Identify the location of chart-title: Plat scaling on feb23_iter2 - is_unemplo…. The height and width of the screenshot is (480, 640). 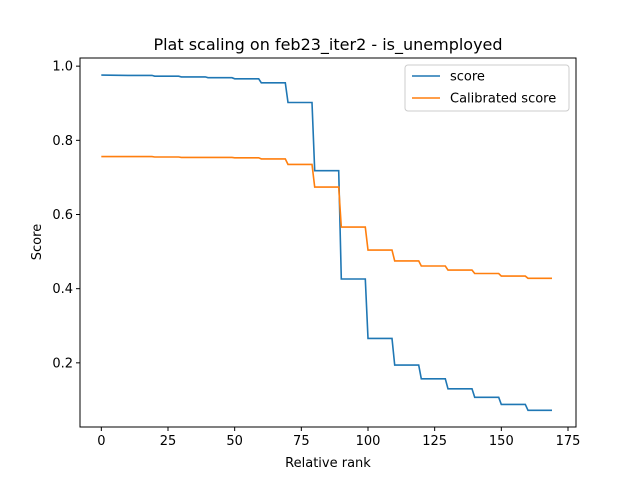
(327, 45).